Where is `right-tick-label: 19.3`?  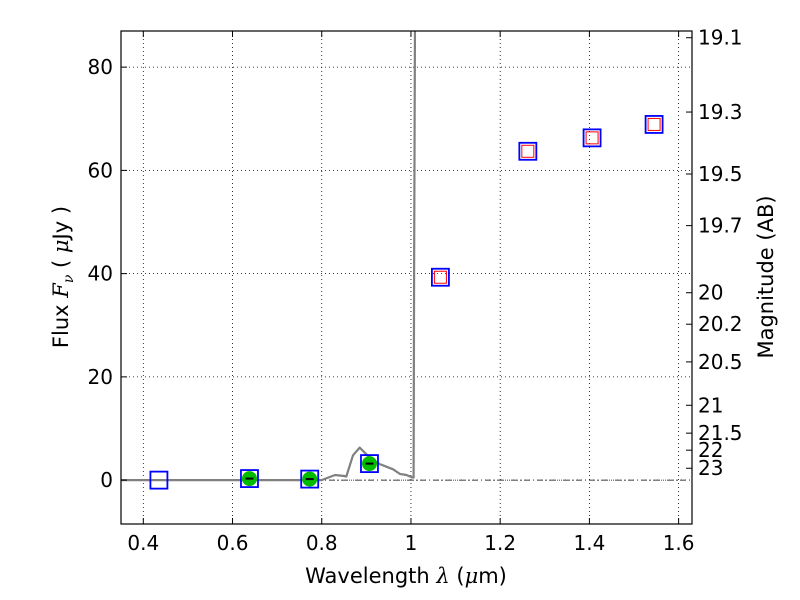 right-tick-label: 19.3 is located at coordinates (720, 112).